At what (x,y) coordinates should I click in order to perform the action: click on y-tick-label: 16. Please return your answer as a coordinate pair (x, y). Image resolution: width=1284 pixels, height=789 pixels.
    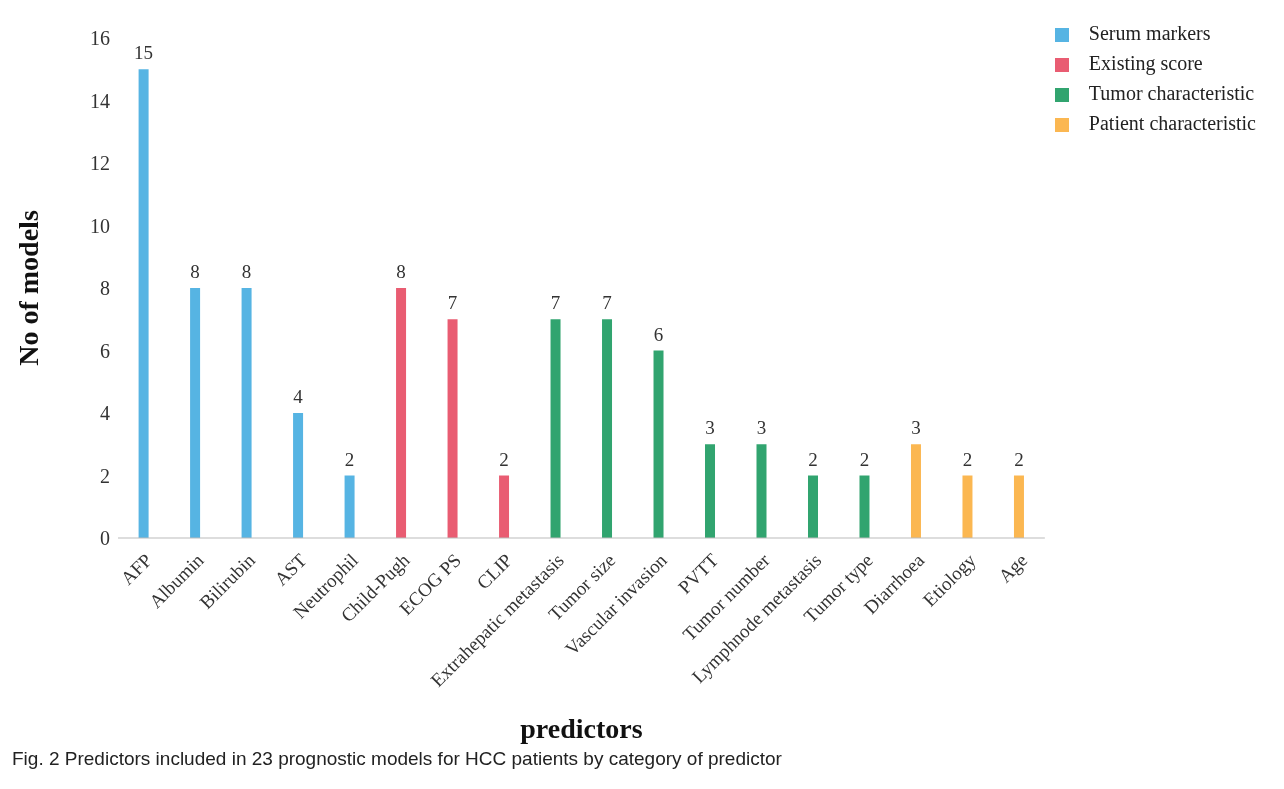
    Looking at the image, I should click on (100, 38).